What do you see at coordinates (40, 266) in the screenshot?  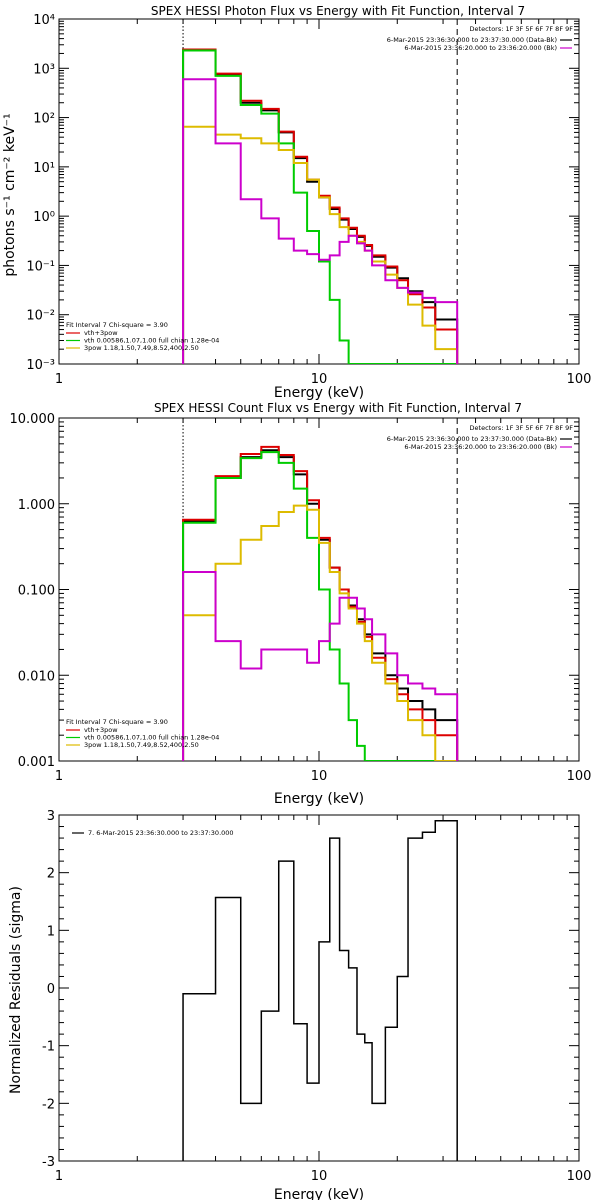 I see `photon-flux-ytick-label: 10⁻¹` at bounding box center [40, 266].